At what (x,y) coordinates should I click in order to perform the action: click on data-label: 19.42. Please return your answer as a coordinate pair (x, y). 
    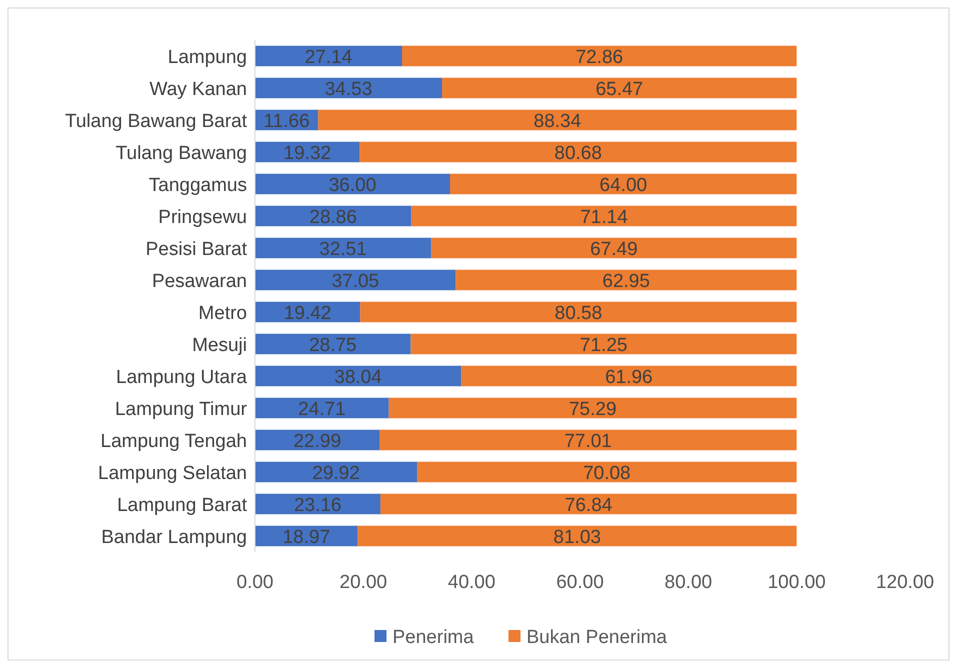
    Looking at the image, I should click on (308, 313).